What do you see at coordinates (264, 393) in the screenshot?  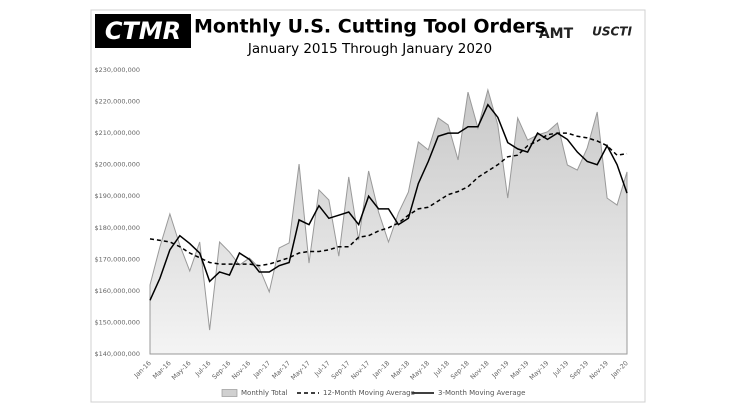 I see `legend-label: Monthly Total` at bounding box center [264, 393].